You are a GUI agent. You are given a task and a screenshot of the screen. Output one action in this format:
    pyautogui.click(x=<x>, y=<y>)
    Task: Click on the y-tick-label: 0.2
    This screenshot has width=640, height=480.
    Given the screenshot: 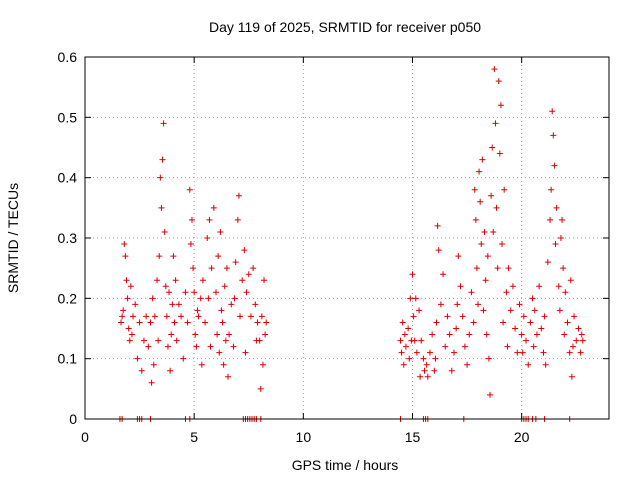 What is the action you would take?
    pyautogui.click(x=68, y=298)
    